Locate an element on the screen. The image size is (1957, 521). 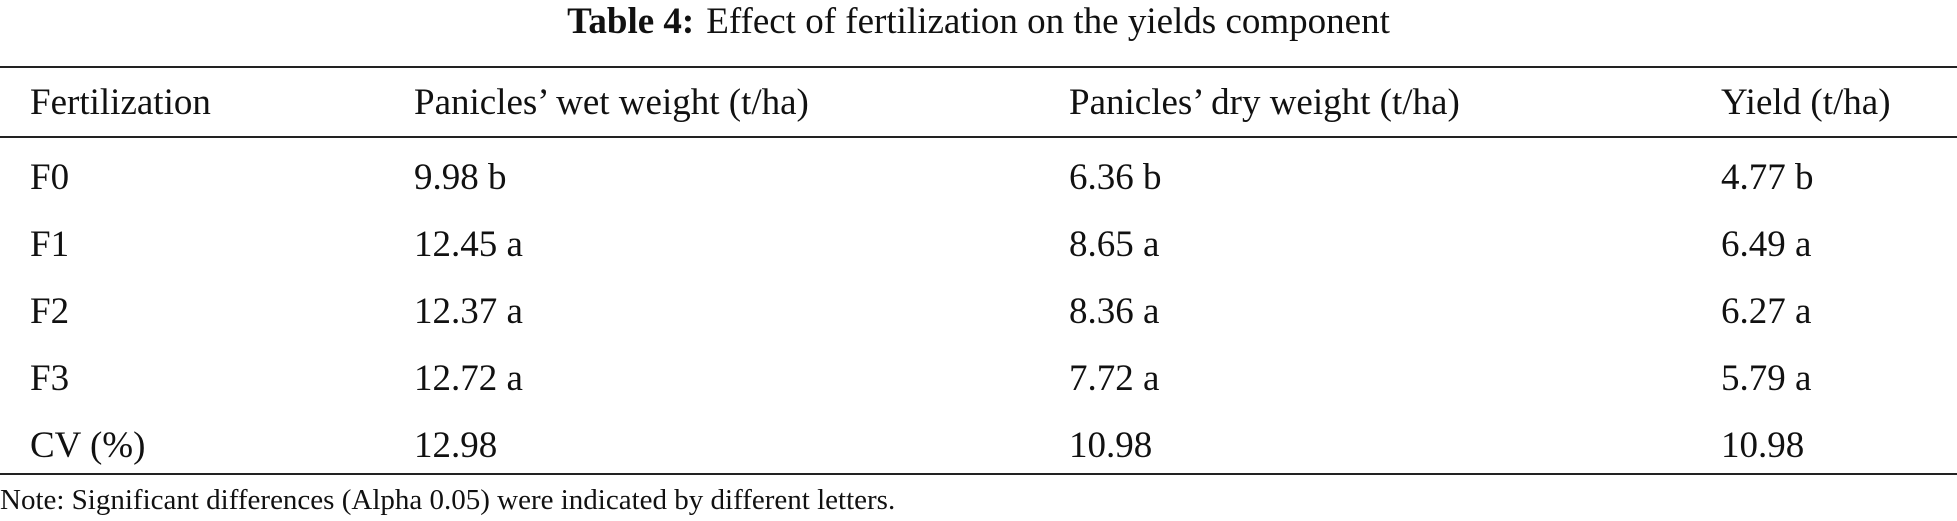
column-header-dry-weight: Panicles’ dry weight (t/ha) is located at coordinates (1264, 102).